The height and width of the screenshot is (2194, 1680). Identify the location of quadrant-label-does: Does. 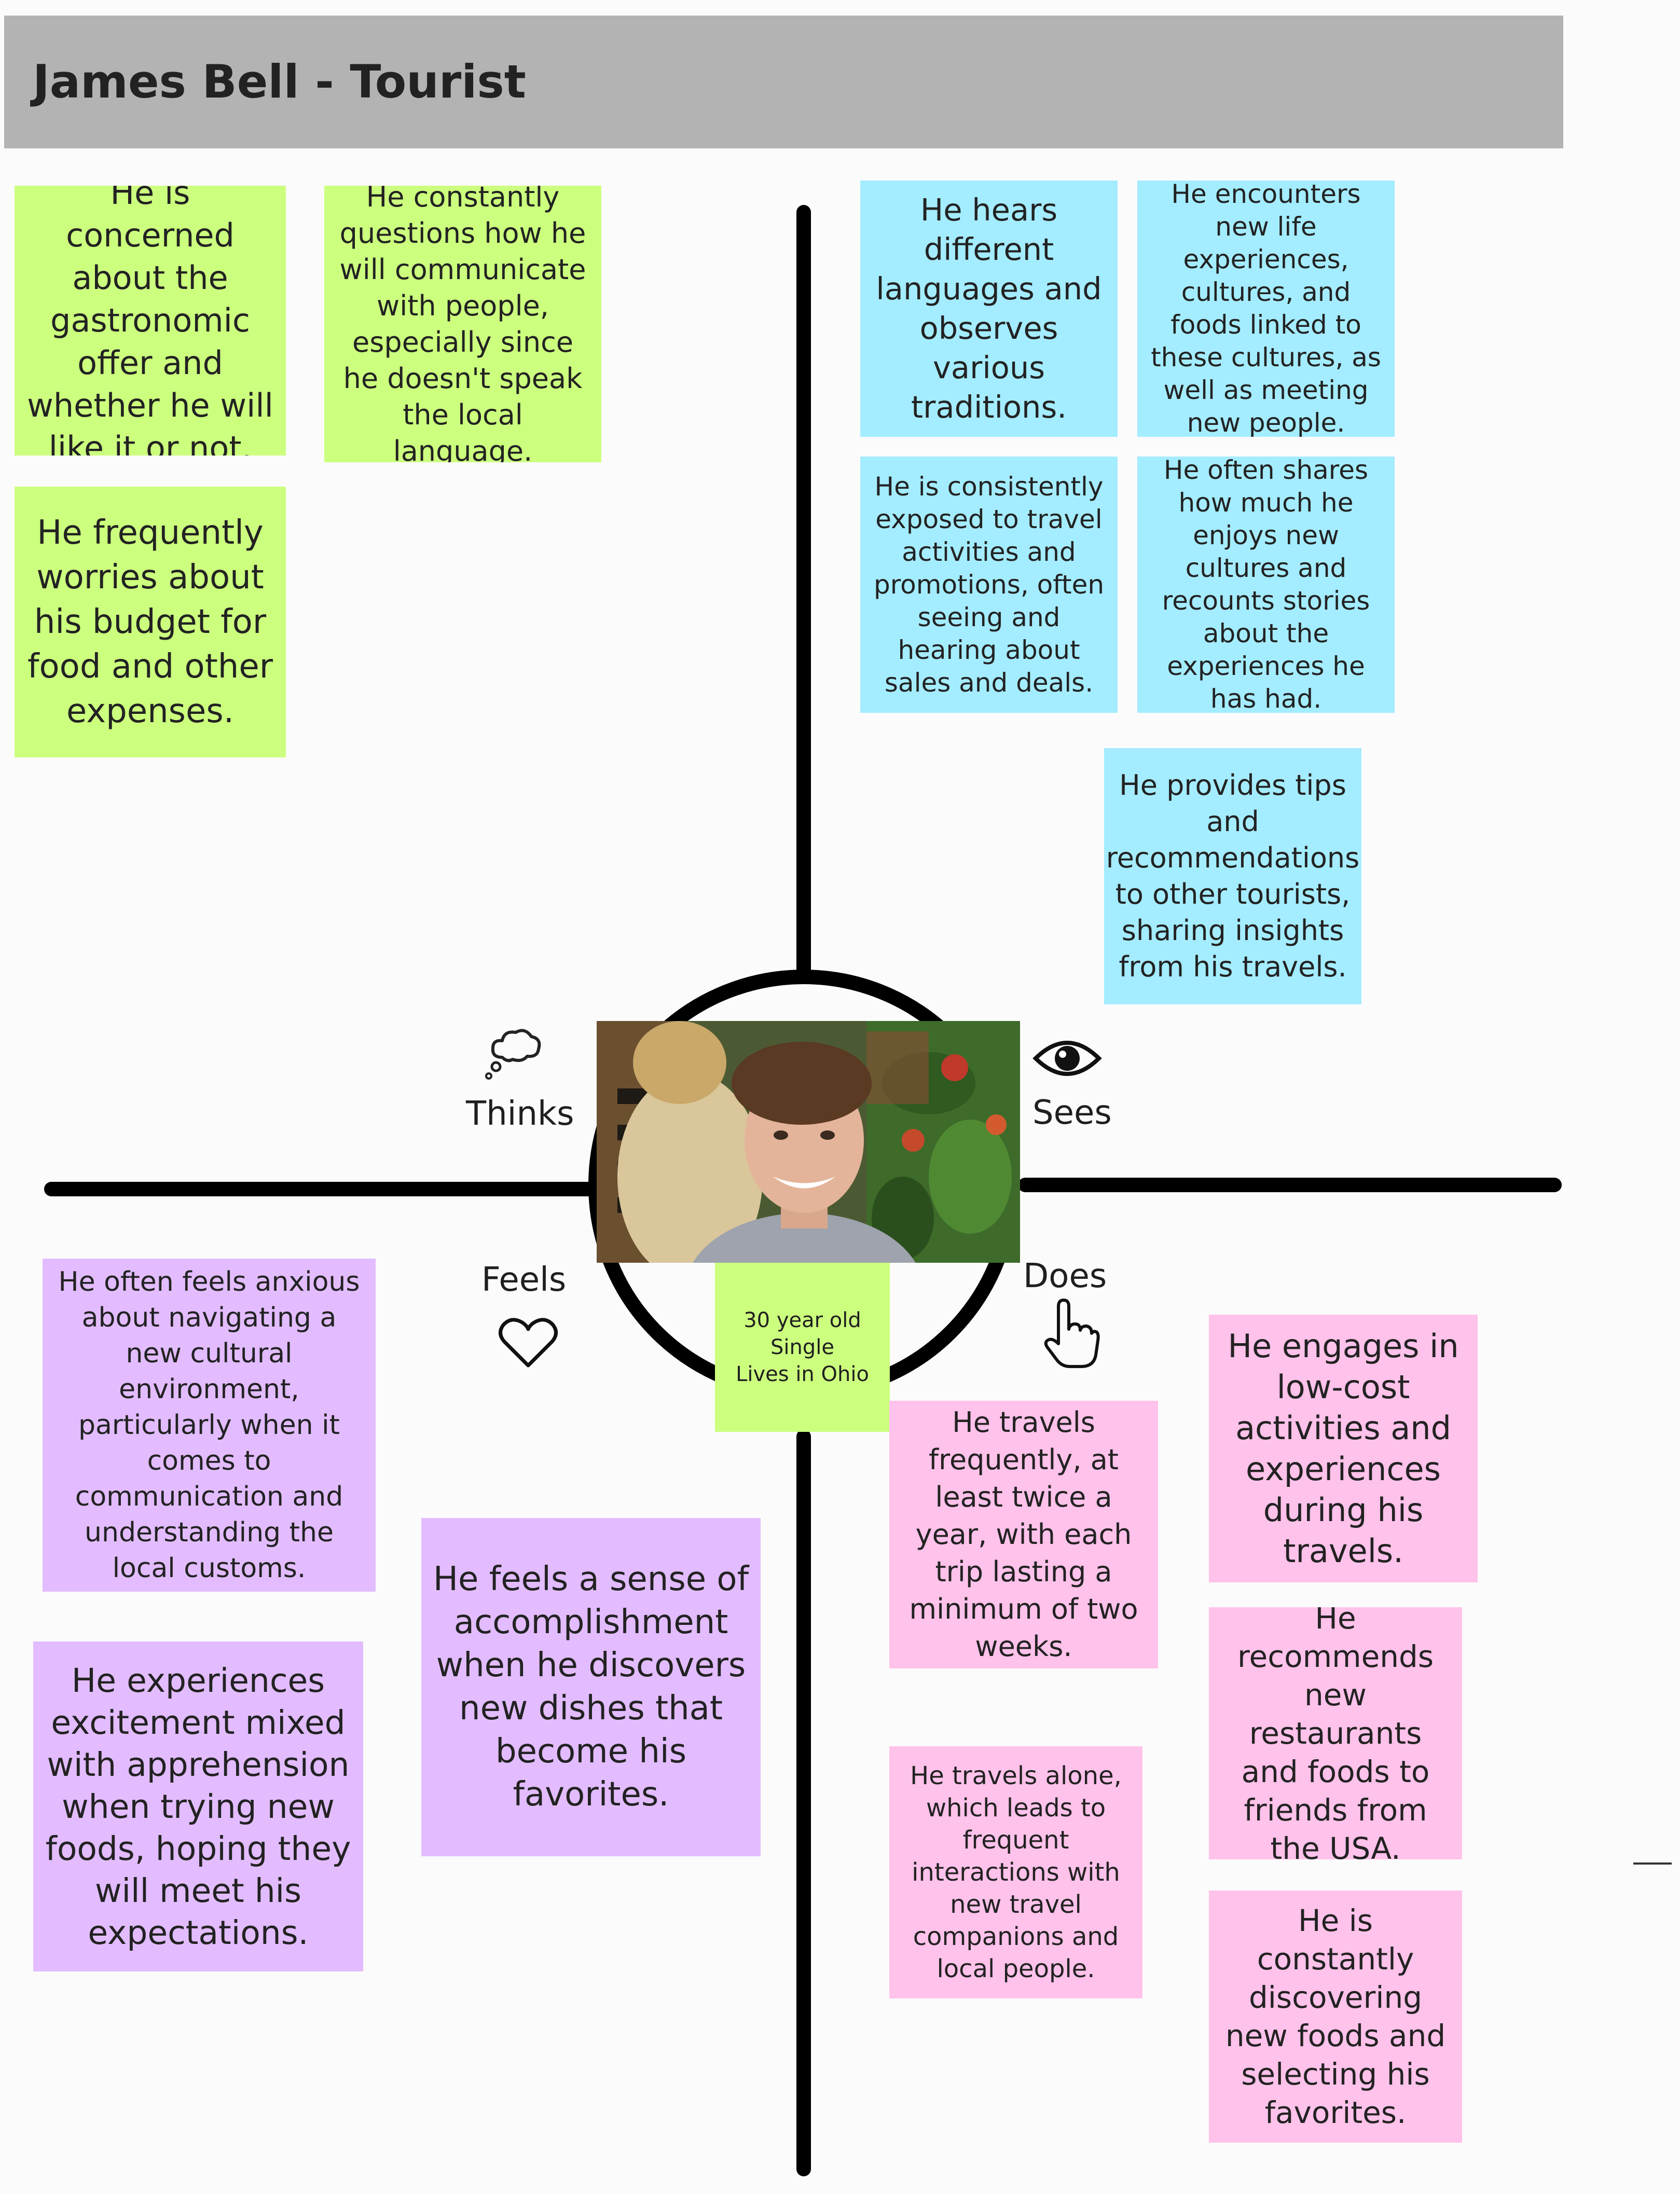
(1065, 1276).